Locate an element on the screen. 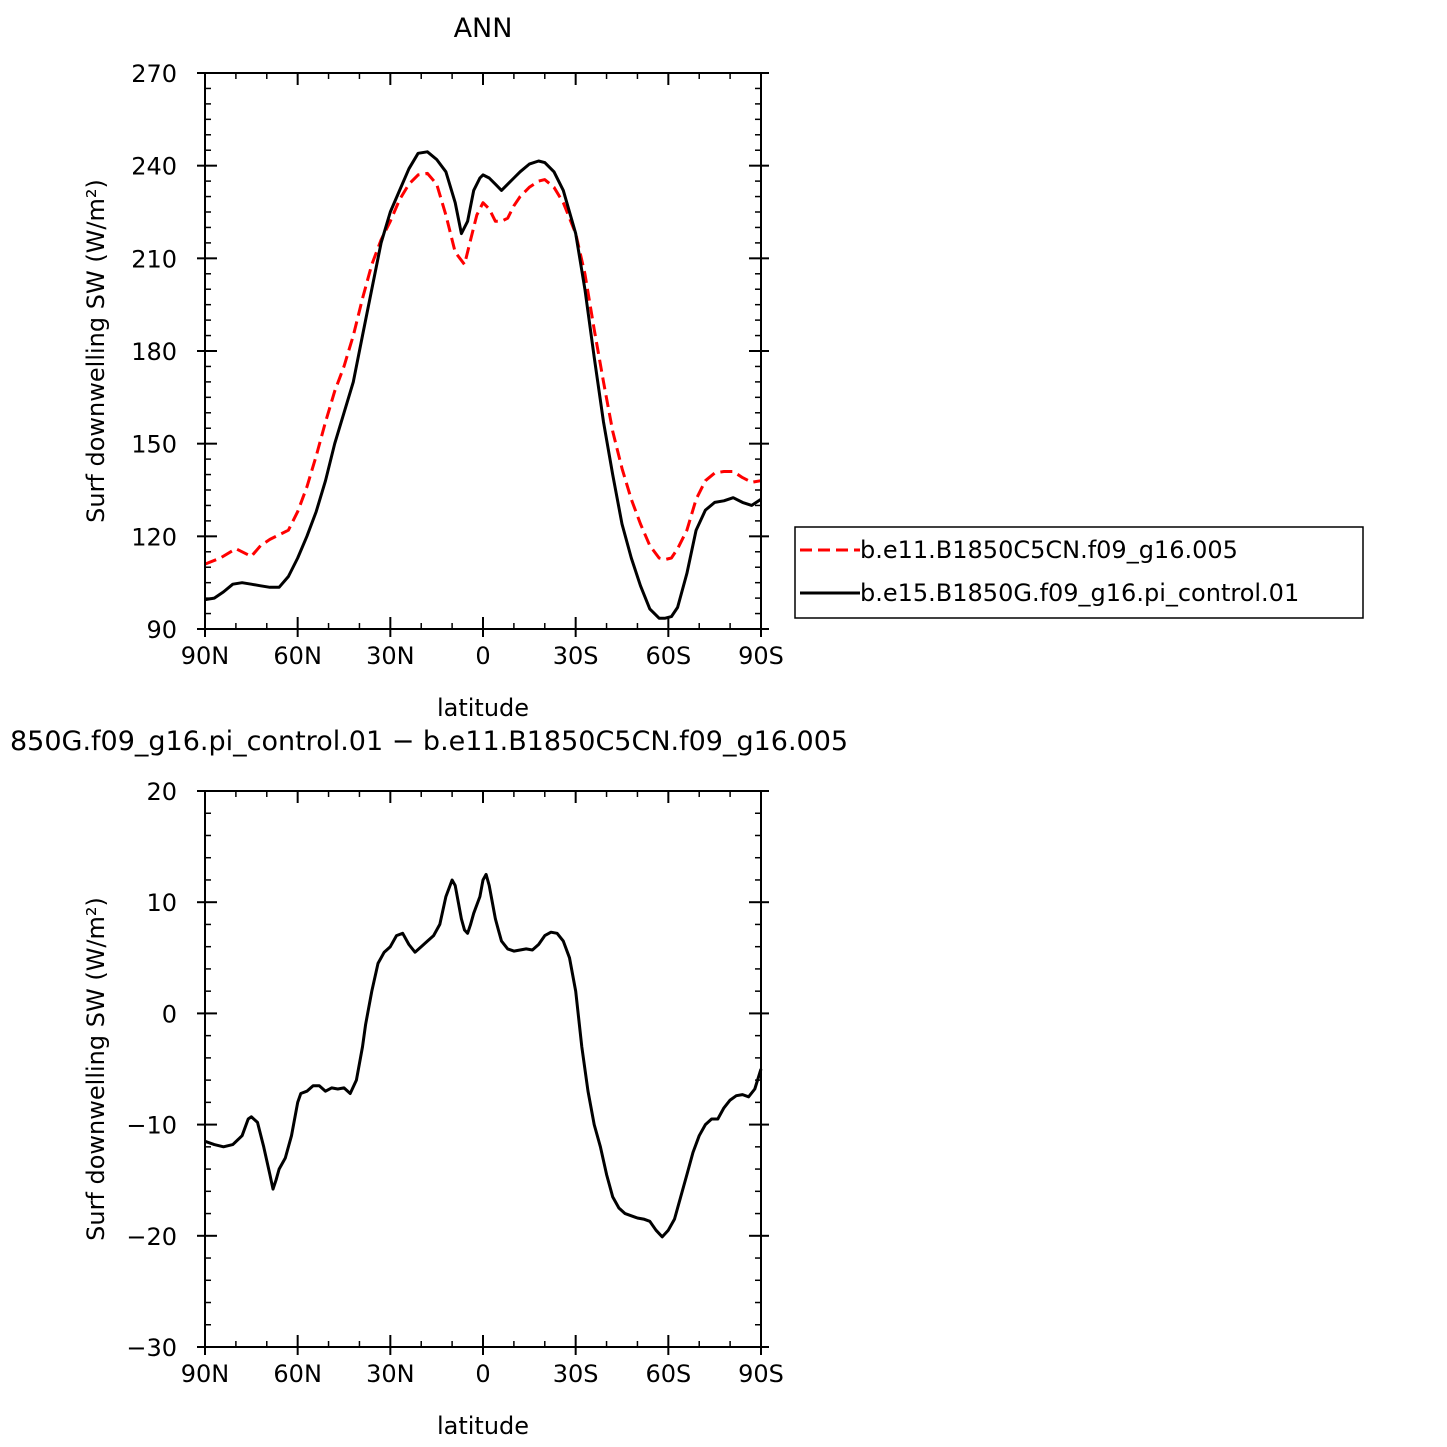 This screenshot has height=1447, width=1447. top-panel-frame is located at coordinates (483, 351).